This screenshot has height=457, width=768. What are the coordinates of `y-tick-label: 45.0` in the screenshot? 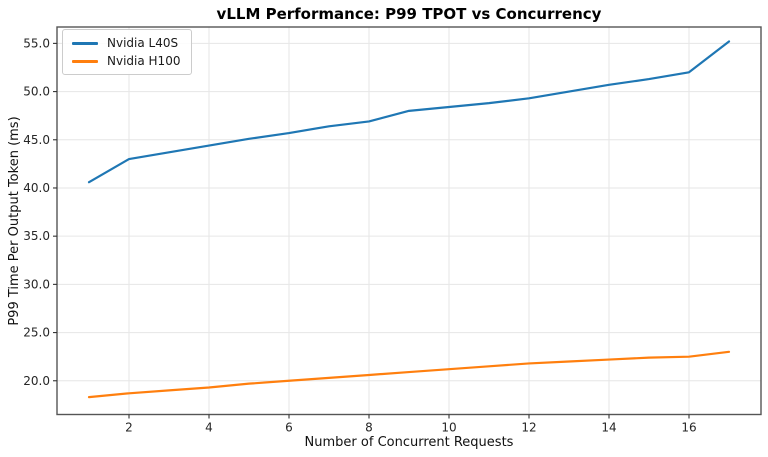 It's located at (36, 140).